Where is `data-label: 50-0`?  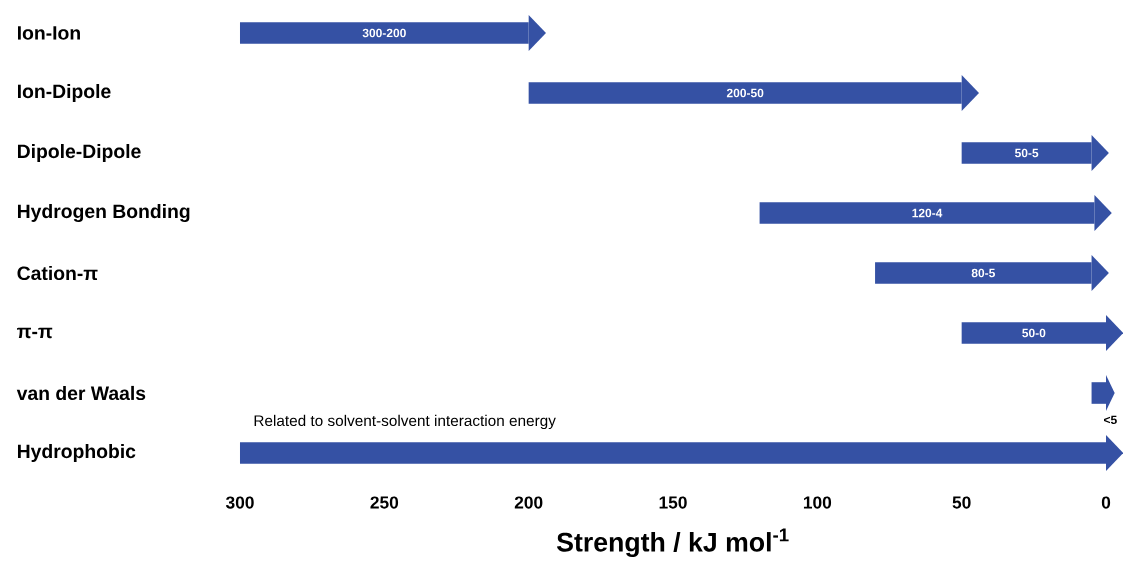
data-label: 50-0 is located at coordinates (1034, 333).